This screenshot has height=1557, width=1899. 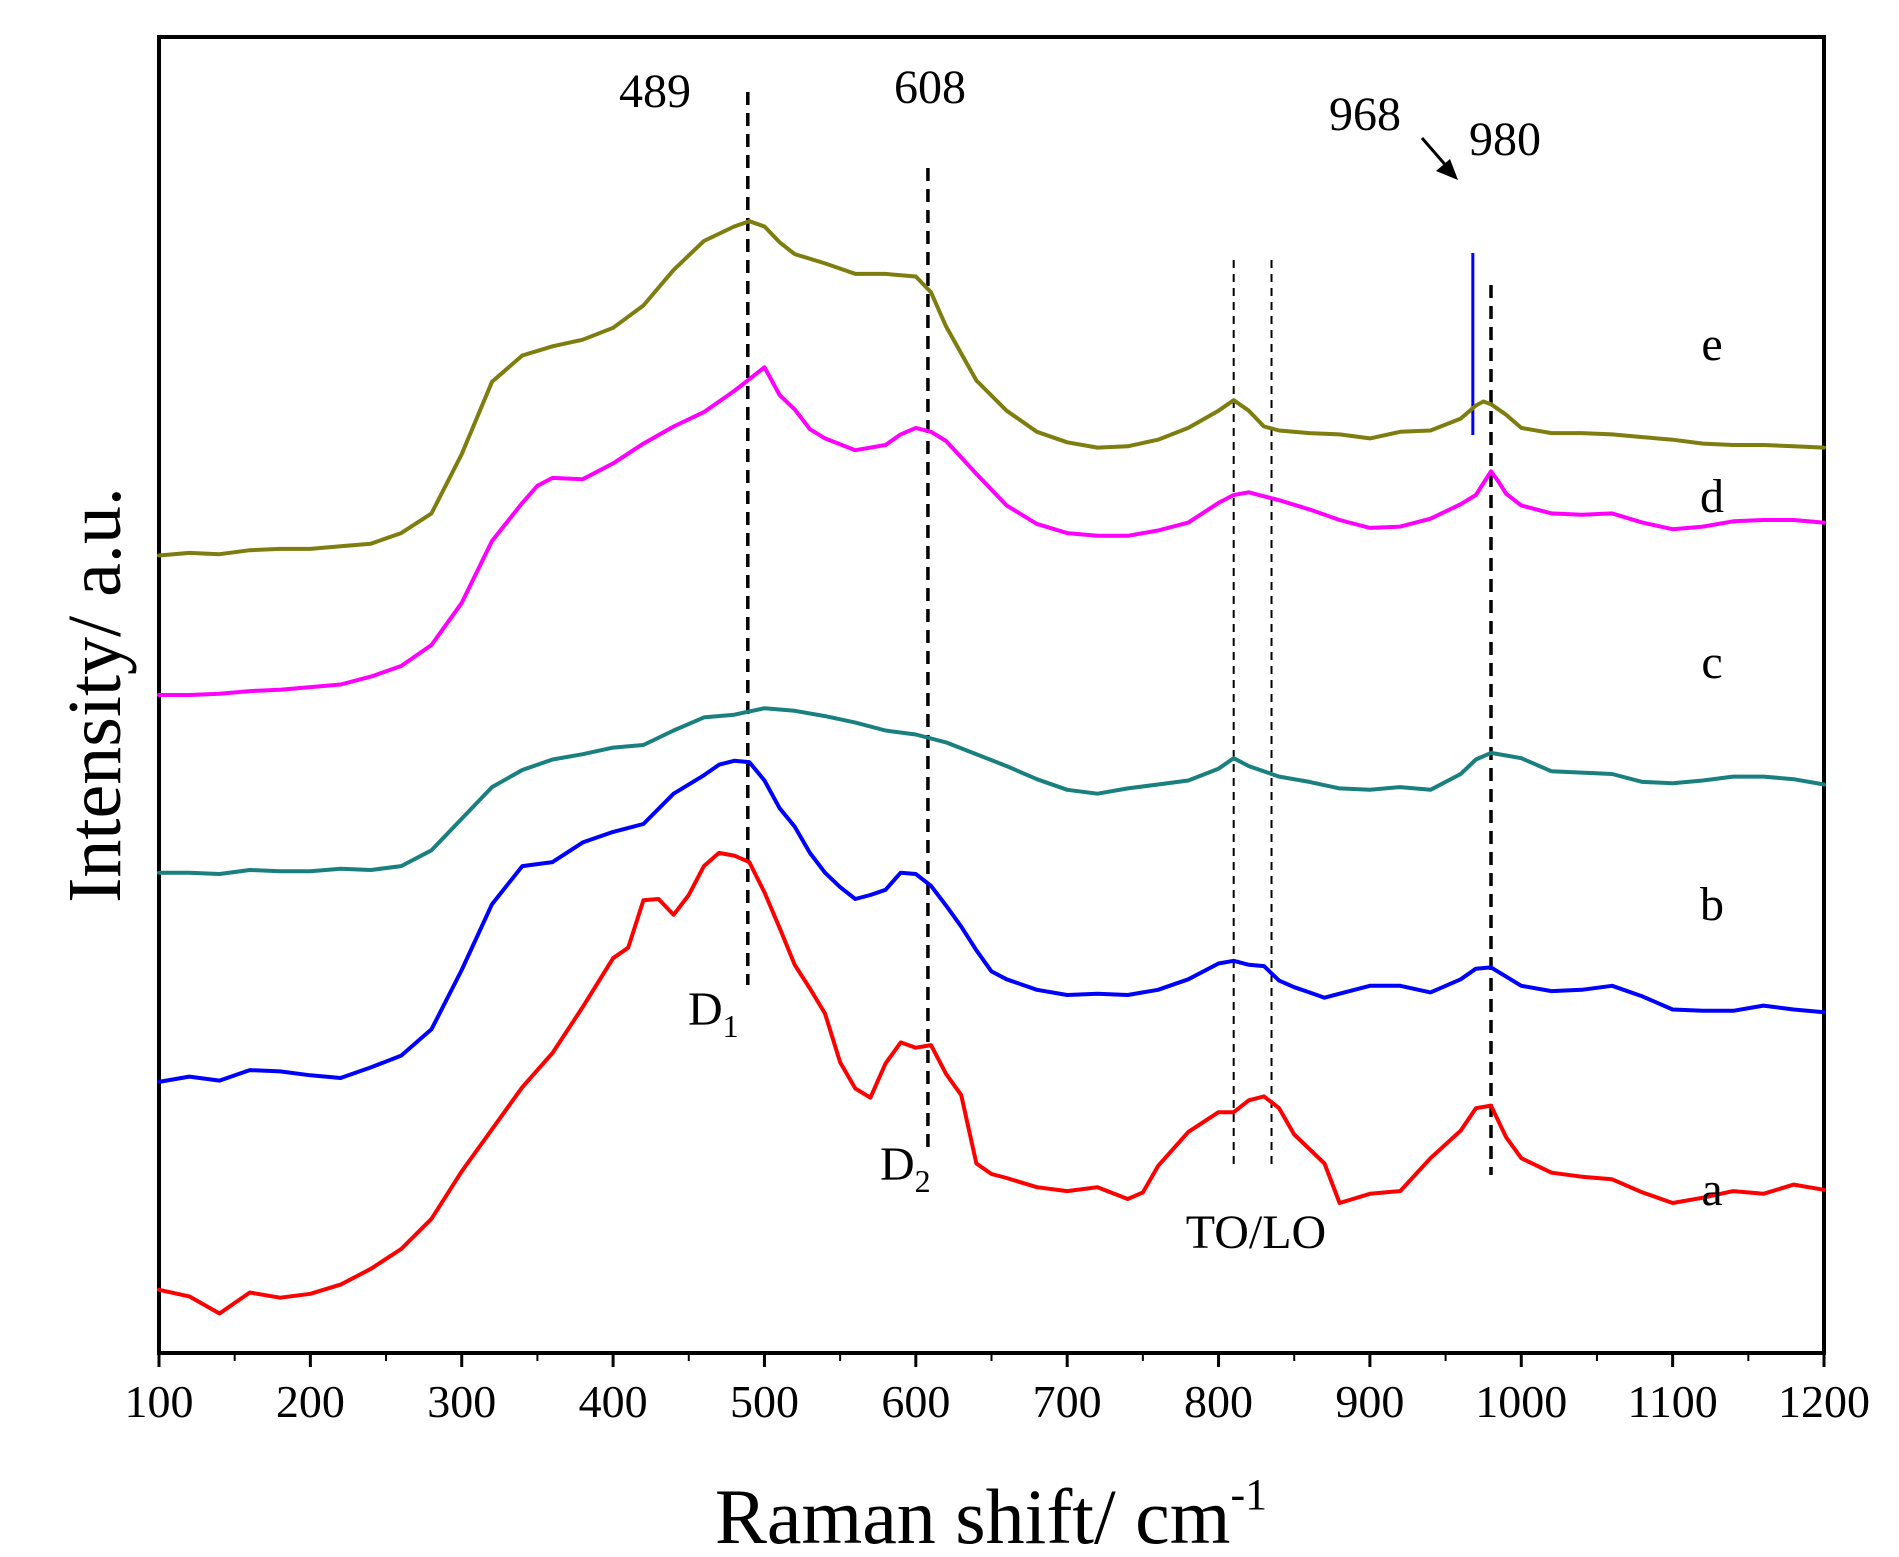 What do you see at coordinates (95, 695) in the screenshot?
I see `y-axis-title: Intensity/ a.u.` at bounding box center [95, 695].